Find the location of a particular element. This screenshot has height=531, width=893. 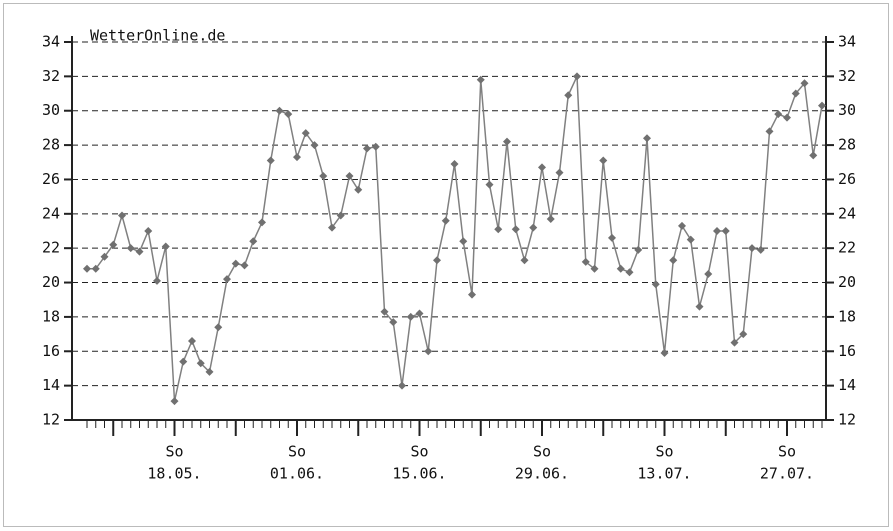

x-tick-label: 15.06. is located at coordinates (419, 474).